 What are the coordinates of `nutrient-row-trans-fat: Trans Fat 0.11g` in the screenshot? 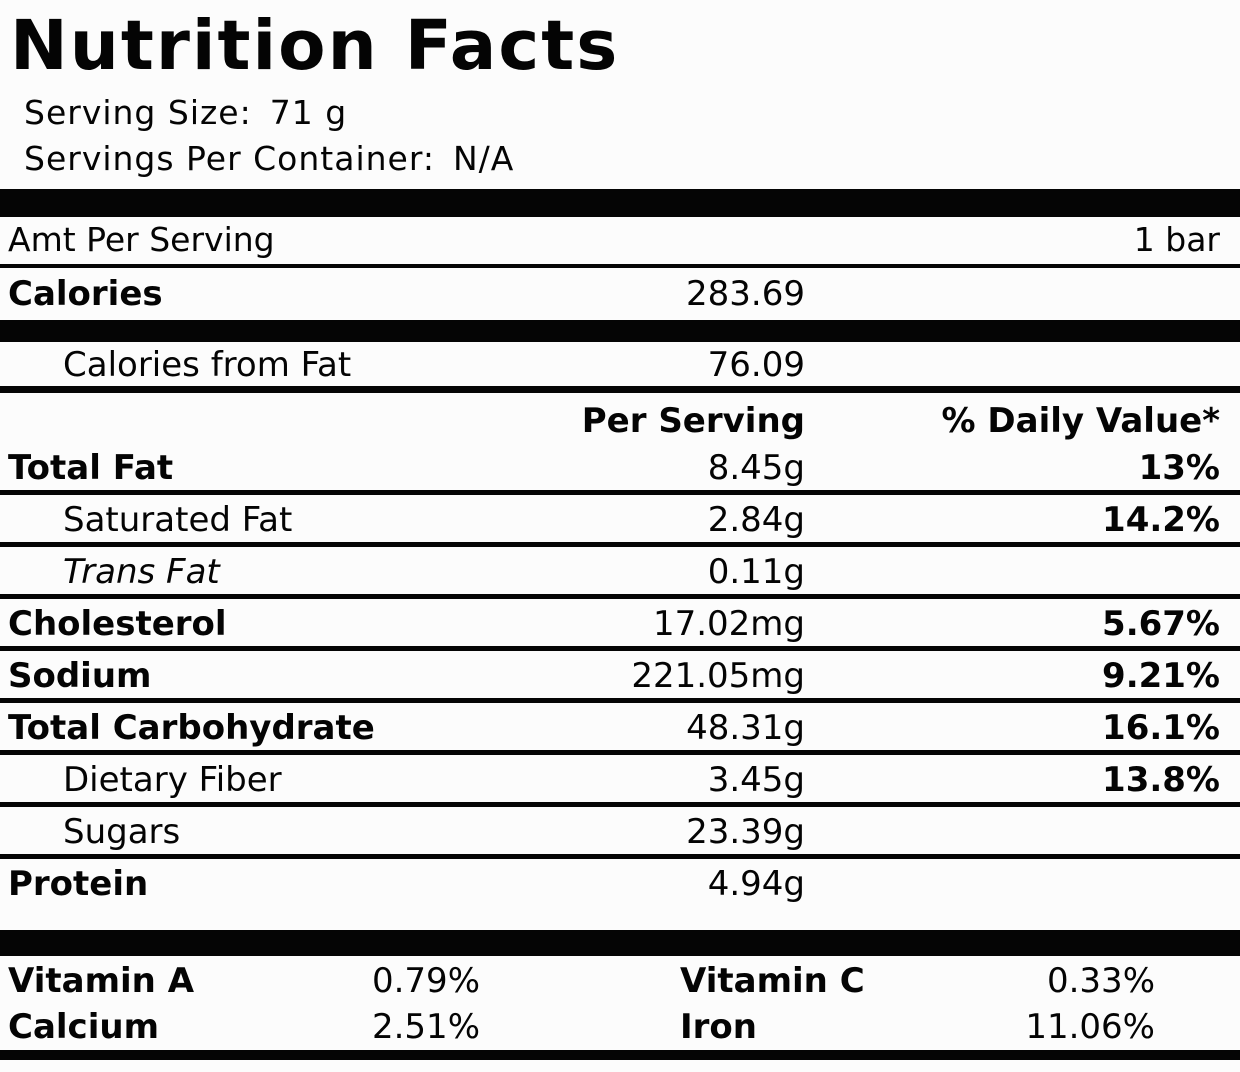 It's located at (620, 573).